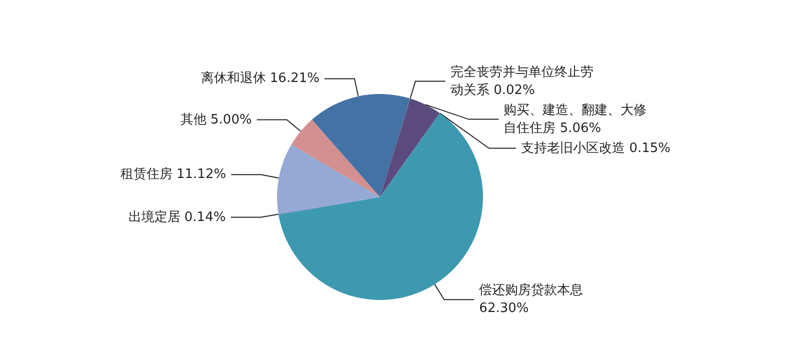 The width and height of the screenshot is (794, 363). I want to click on data-label: 62.30%, so click(504, 308).